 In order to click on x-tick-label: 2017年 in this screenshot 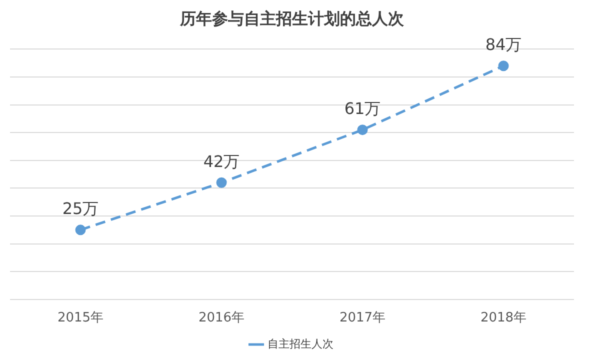, I will do `click(362, 318)`.